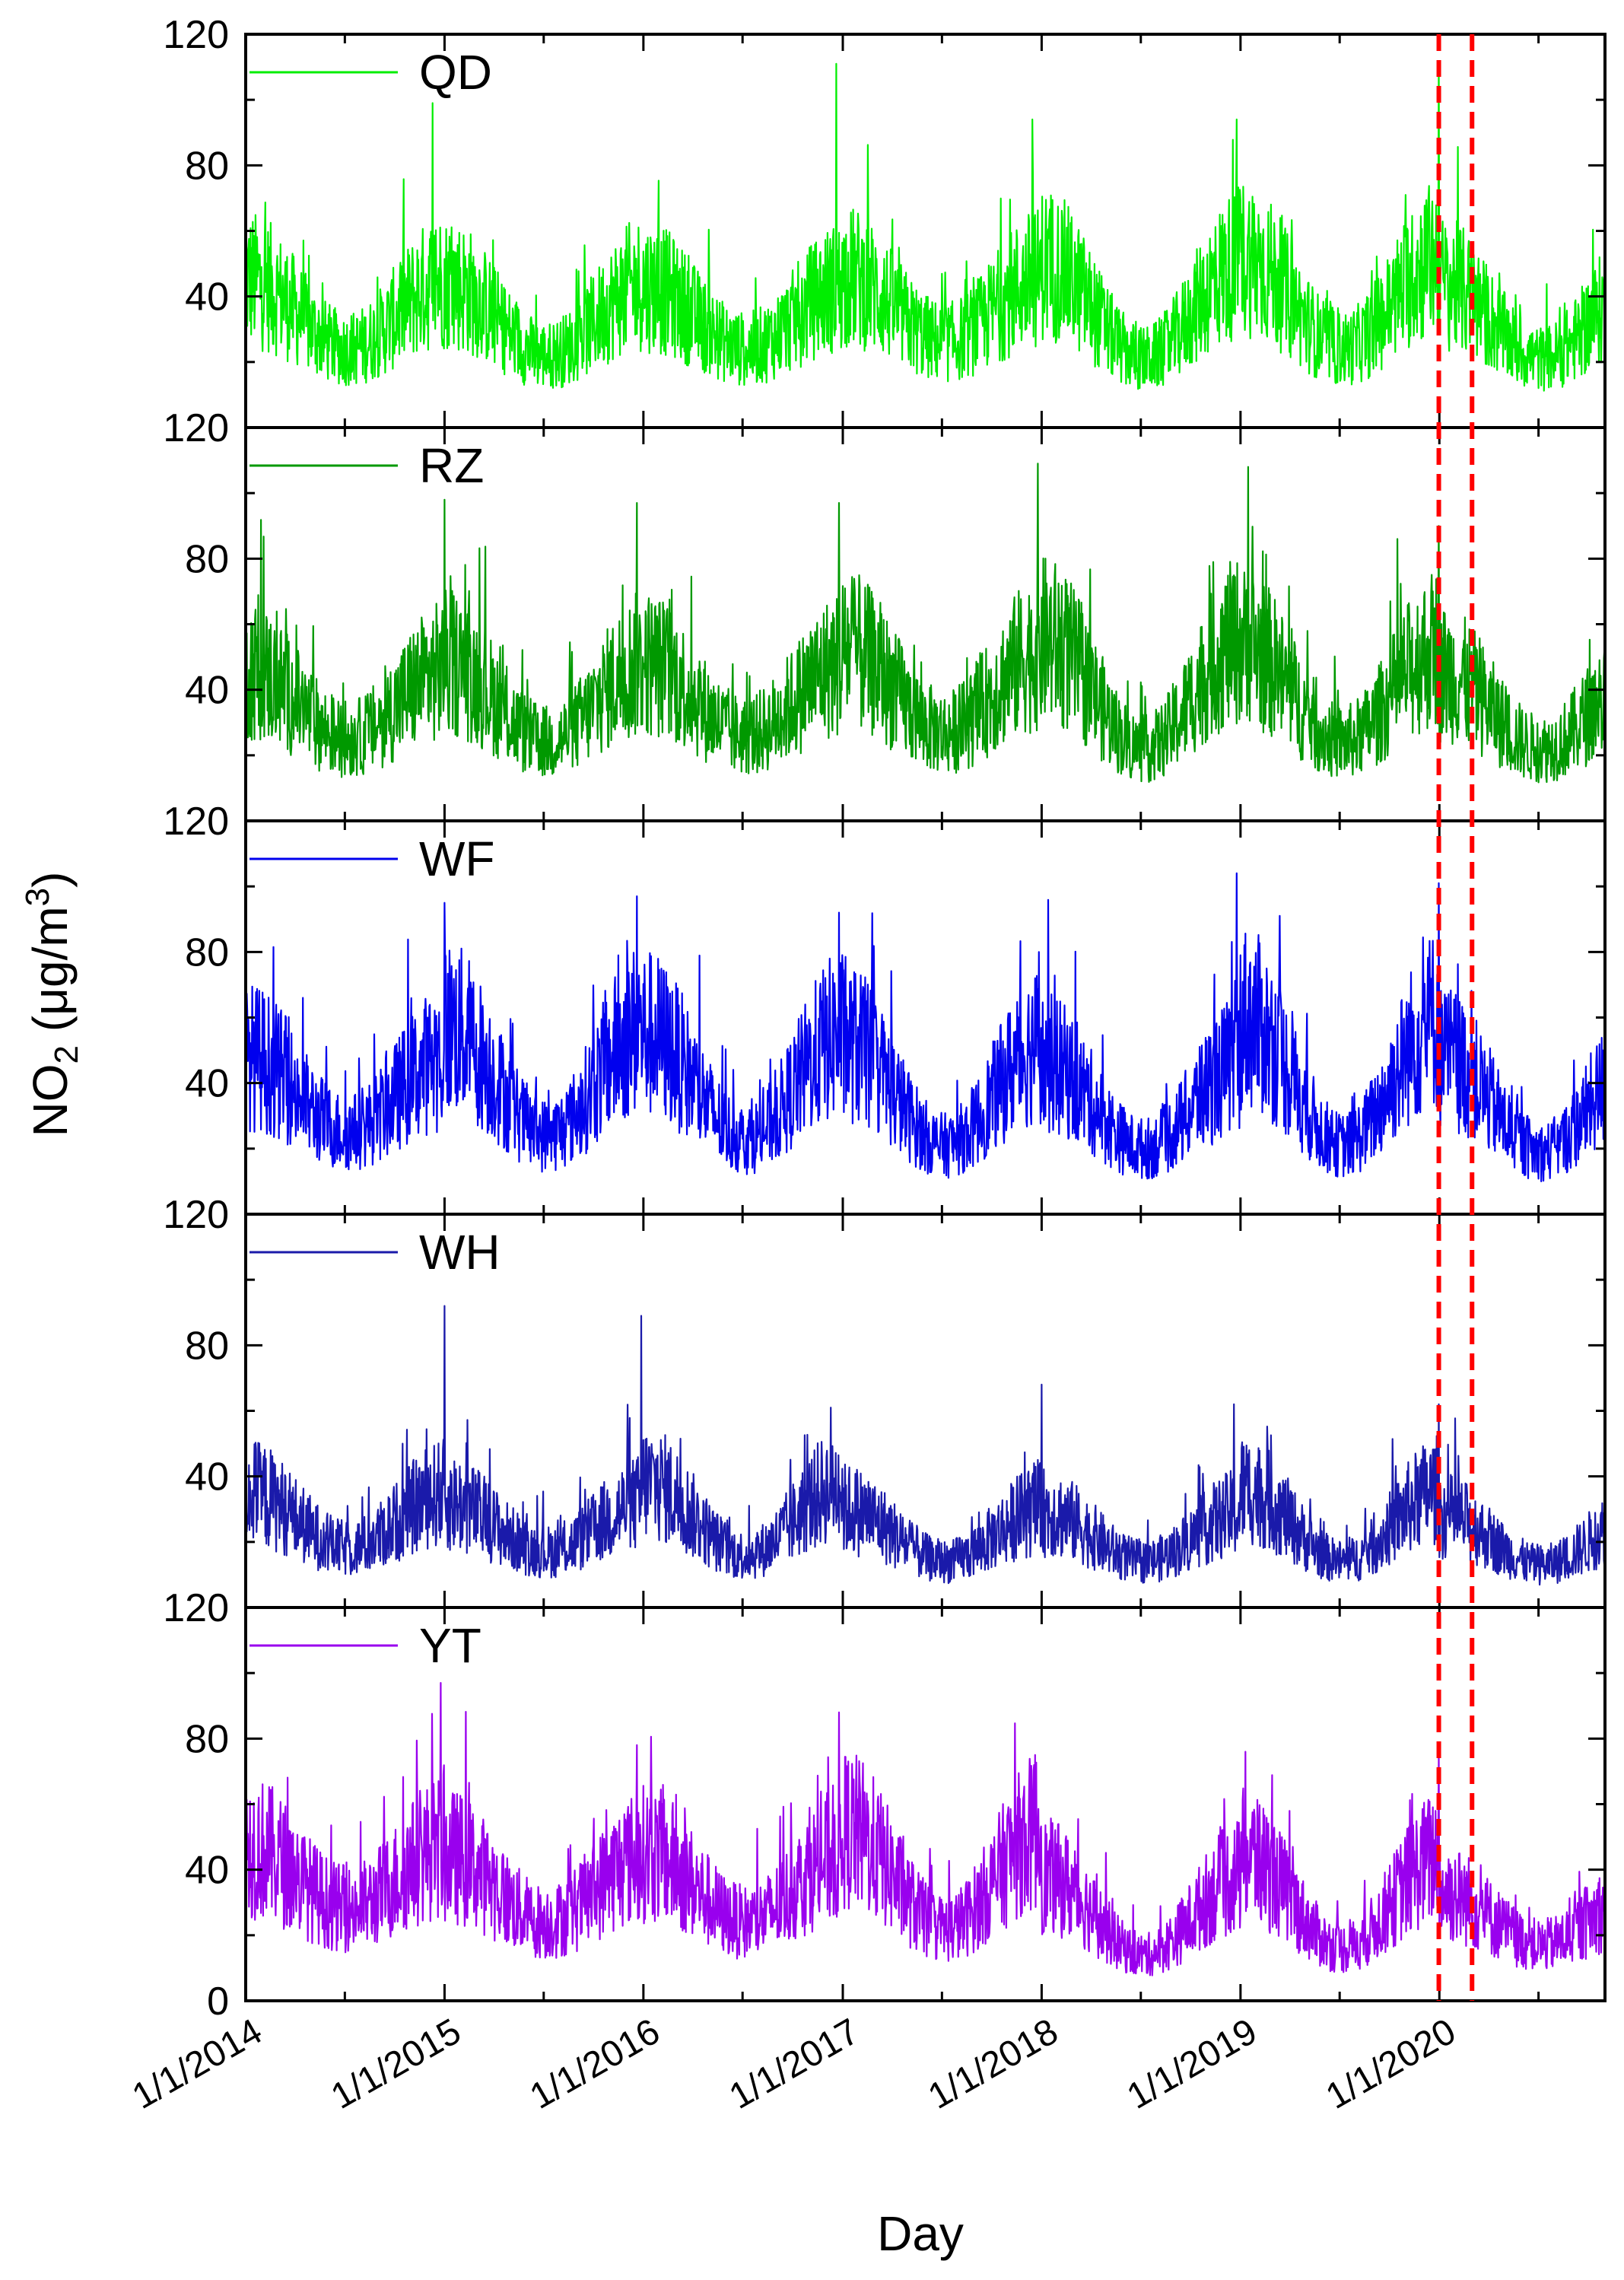 Image resolution: width=1624 pixels, height=2280 pixels. Describe the element at coordinates (925, 623) in the screenshot. I see `series-line-rz` at that location.